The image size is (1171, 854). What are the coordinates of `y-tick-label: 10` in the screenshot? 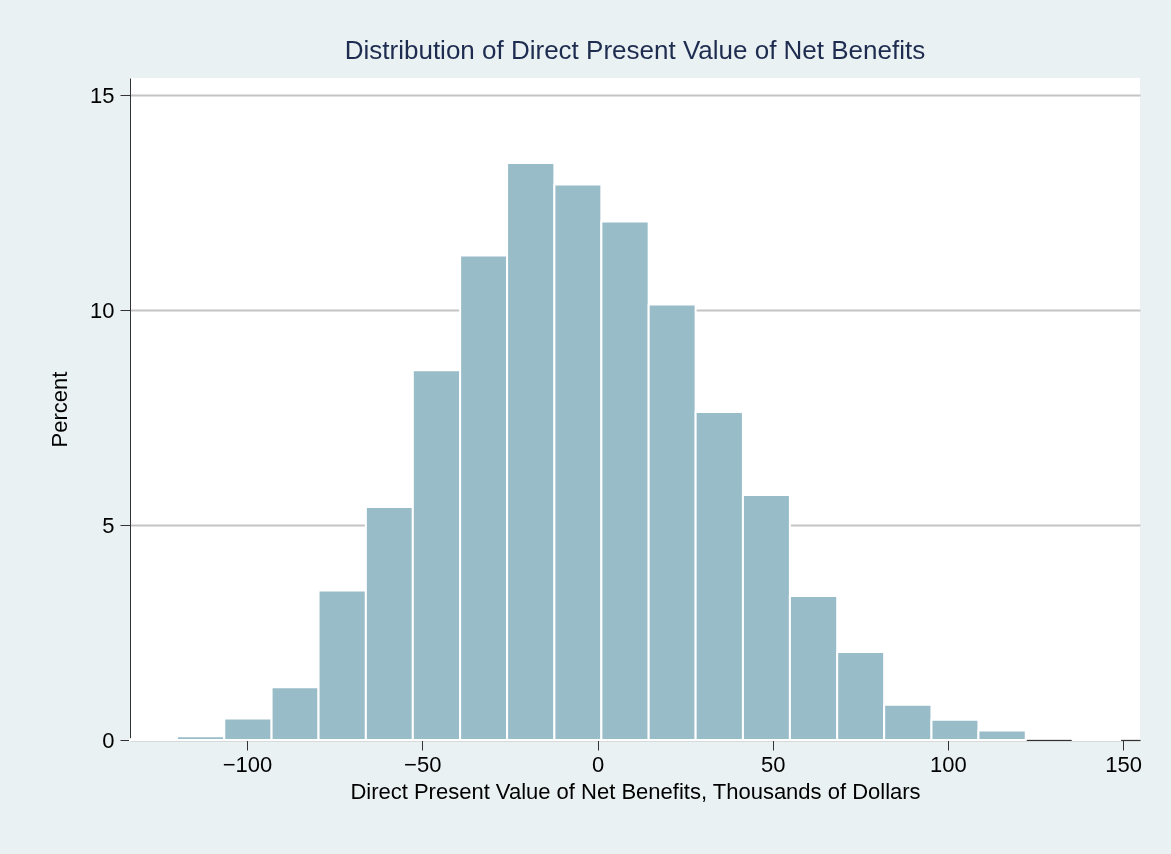 It's located at (102, 310).